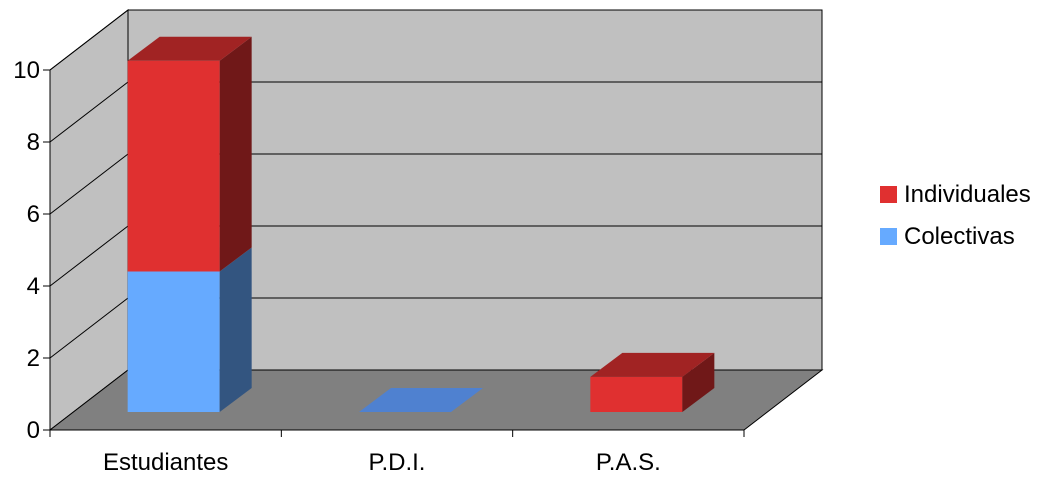 The width and height of the screenshot is (1060, 477). What do you see at coordinates (698, 382) in the screenshot?
I see `bar-3-individuales-side` at bounding box center [698, 382].